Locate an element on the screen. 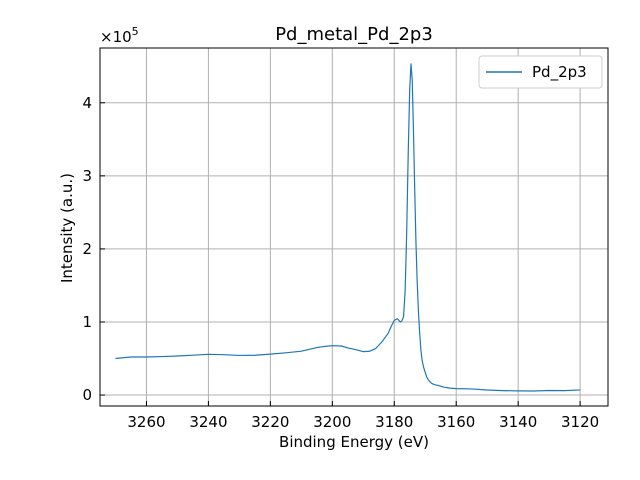 The height and width of the screenshot is (480, 640). y-tick-label: 1 is located at coordinates (87, 322).